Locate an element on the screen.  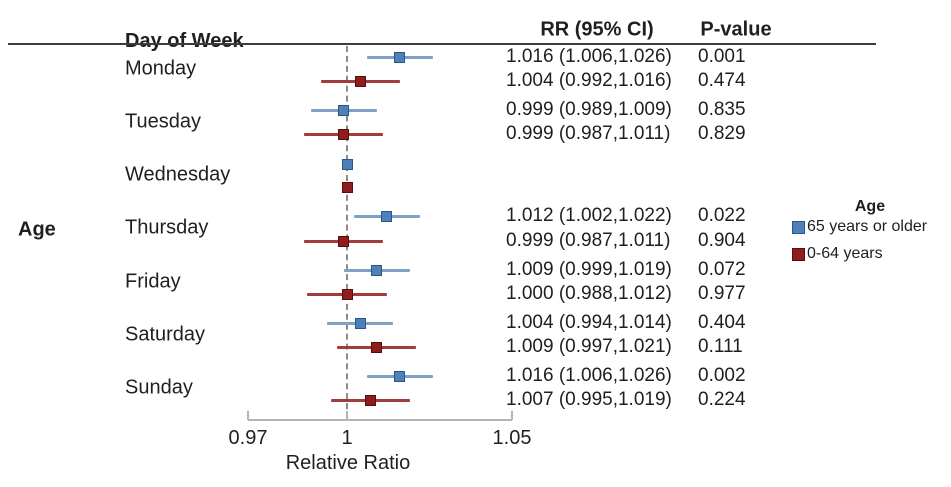
p-value: 0.002 is located at coordinates (722, 375).